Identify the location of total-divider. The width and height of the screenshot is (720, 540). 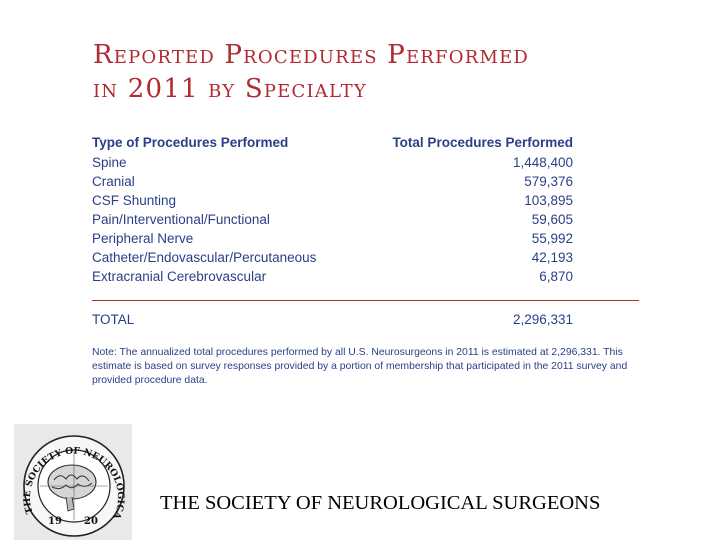
(365, 300).